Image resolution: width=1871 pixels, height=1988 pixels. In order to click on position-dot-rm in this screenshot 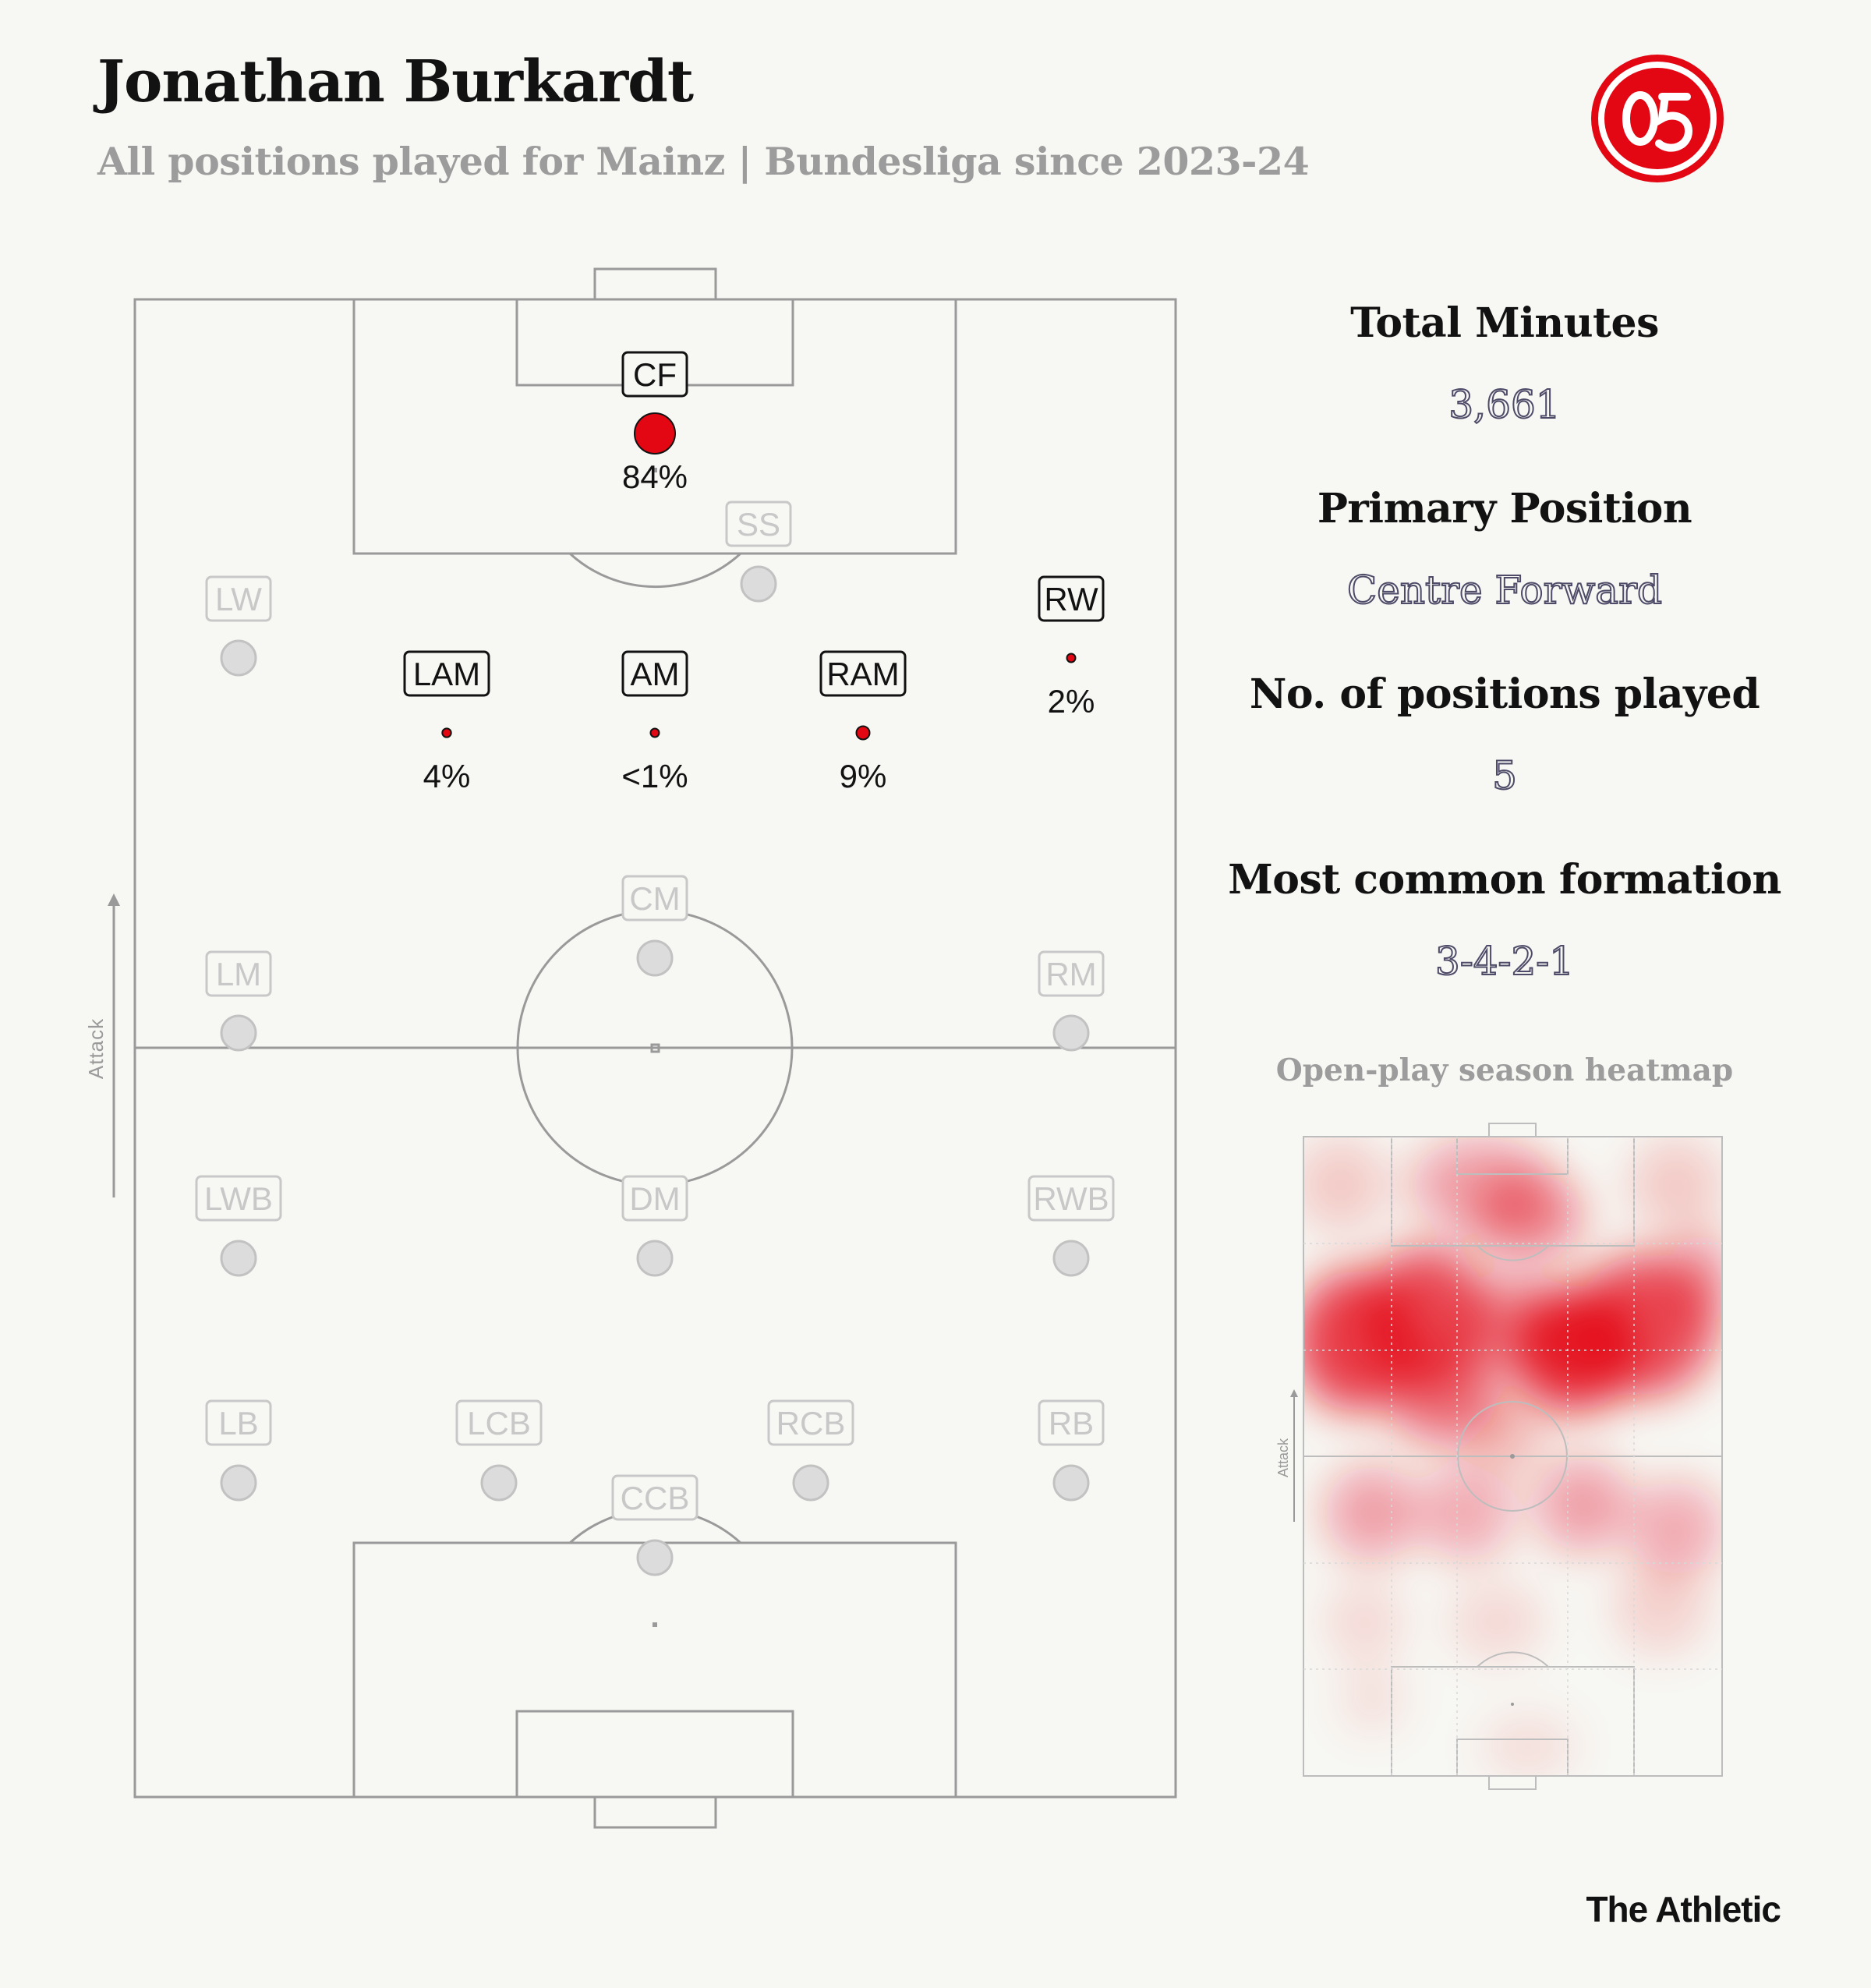, I will do `click(1071, 1033)`.